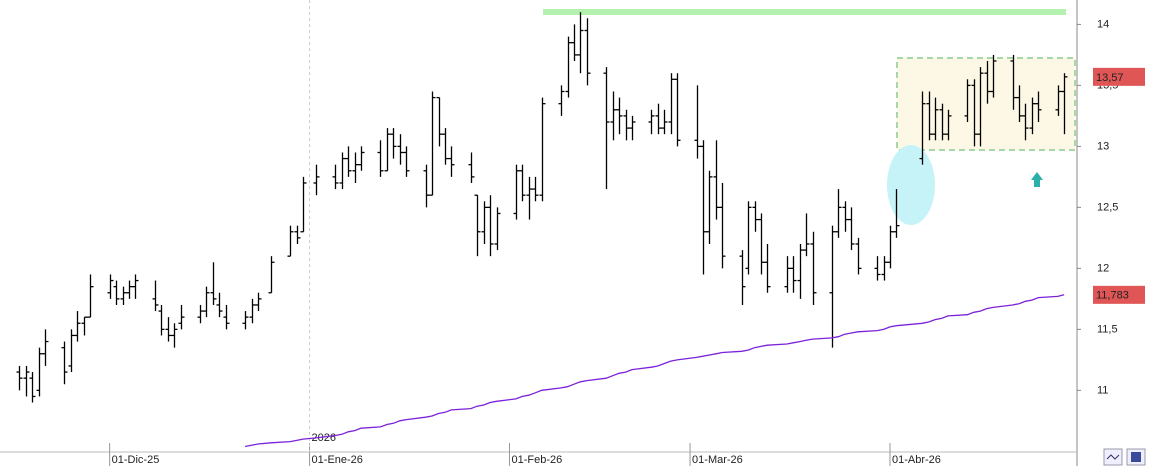 The width and height of the screenshot is (1150, 466). Describe the element at coordinates (1110, 78) in the screenshot. I see `price-tag-label: 13,57` at that location.